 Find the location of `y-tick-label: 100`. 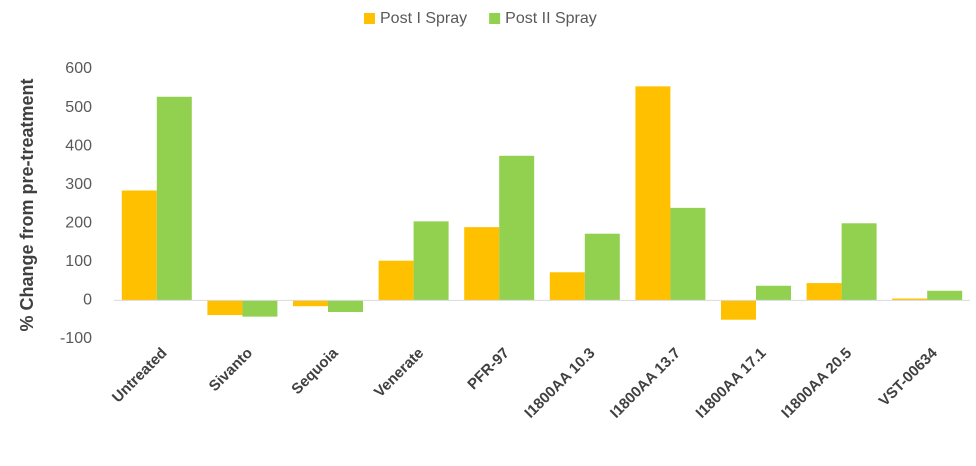

y-tick-label: 100 is located at coordinates (78, 261).